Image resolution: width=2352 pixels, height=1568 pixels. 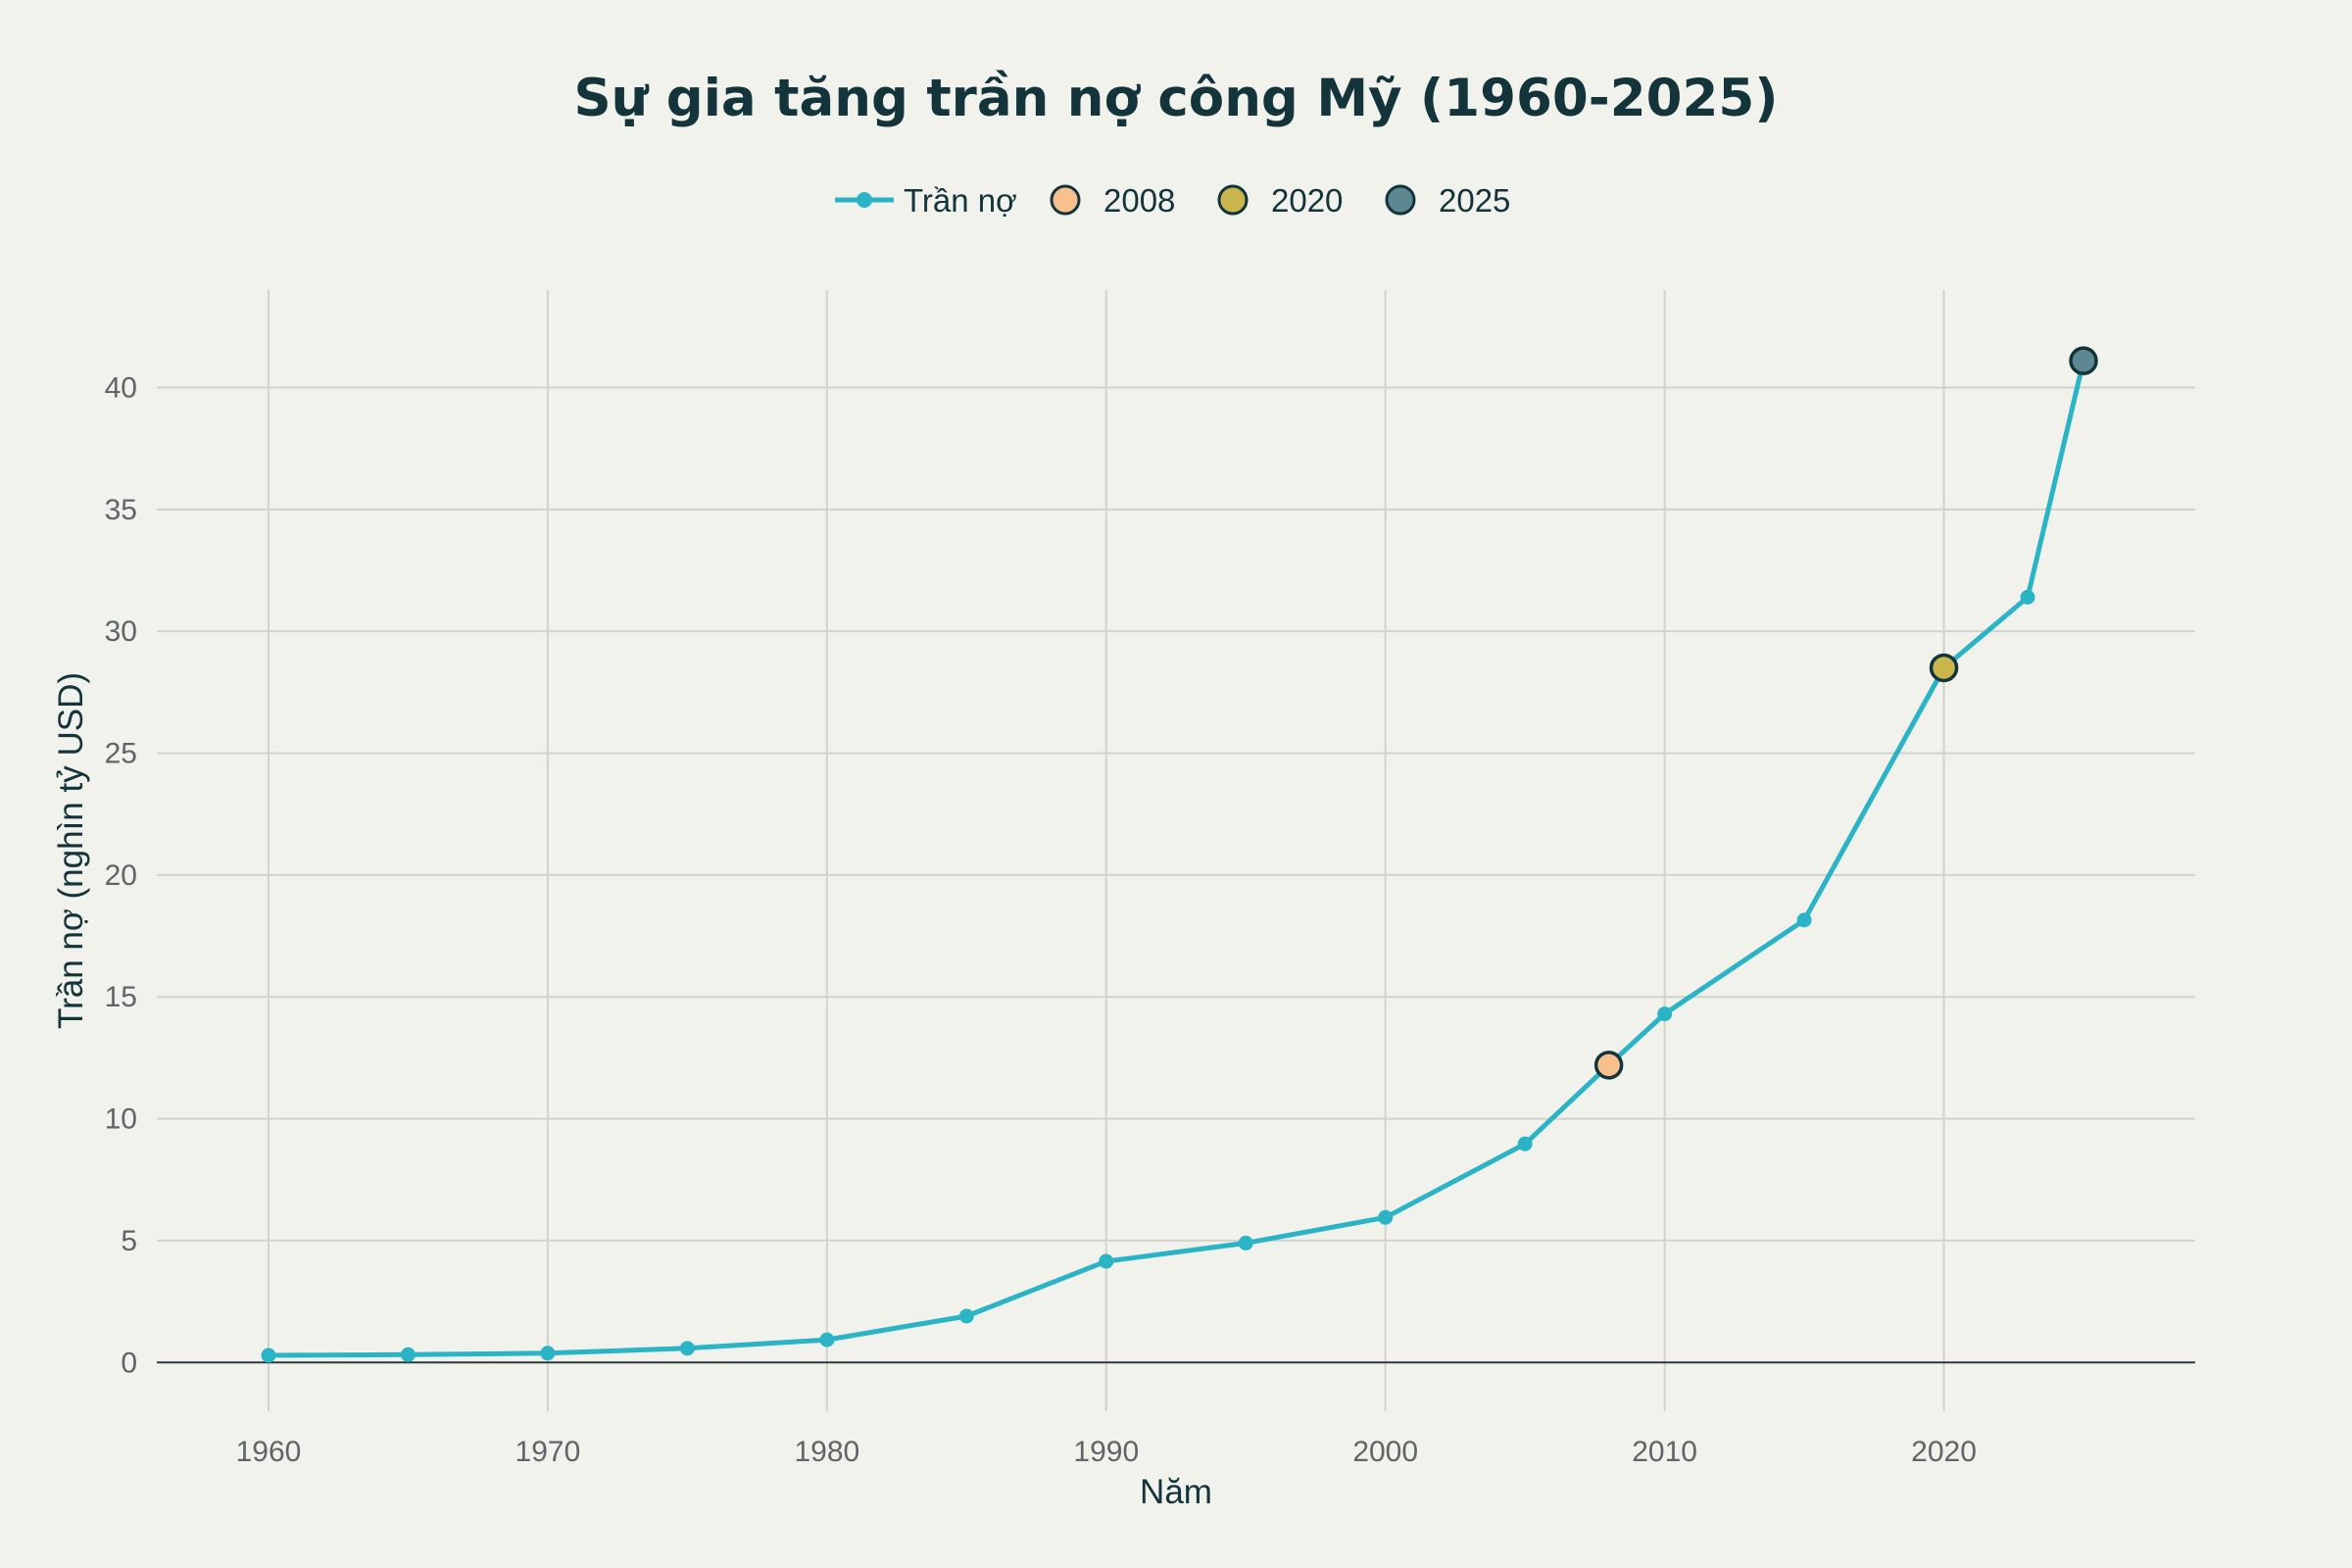 I want to click on legend-item-tran-no: Trần nợ, so click(x=926, y=200).